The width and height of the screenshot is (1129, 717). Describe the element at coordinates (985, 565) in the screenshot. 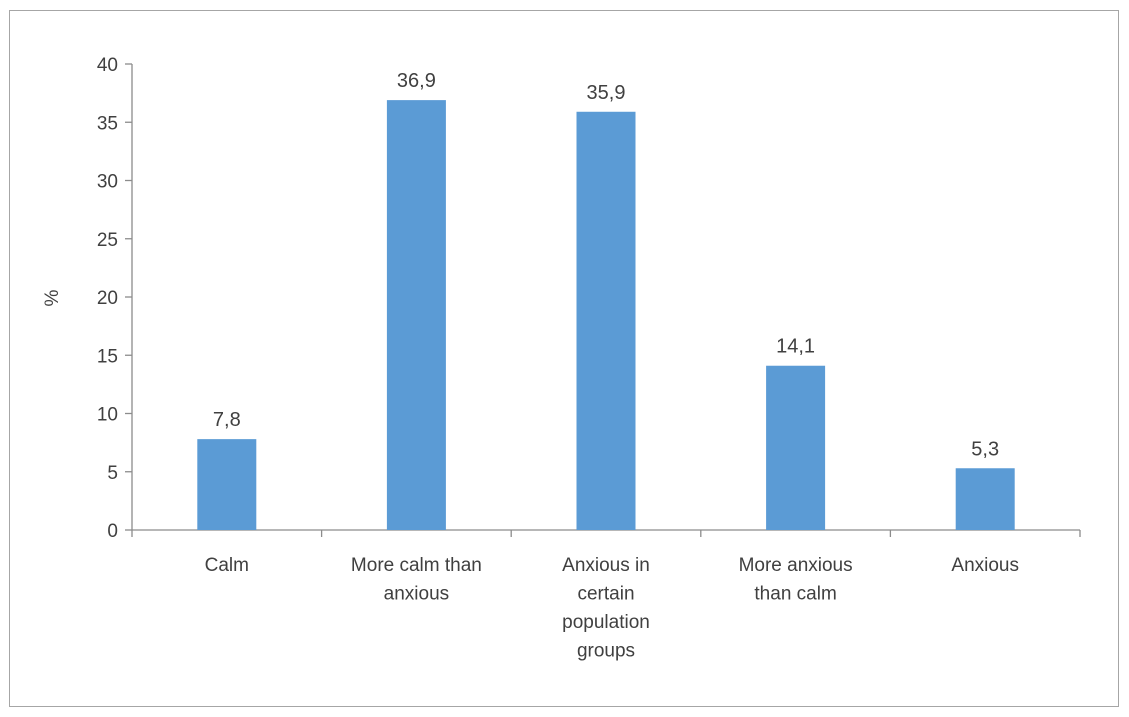

I see `x-category-label: Anxious` at that location.